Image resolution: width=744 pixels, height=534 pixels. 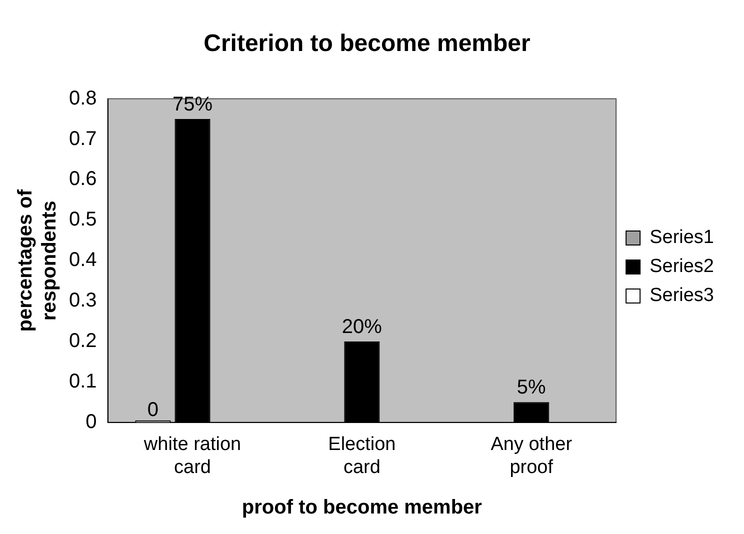 I want to click on y-tick-label: 0.1, so click(x=82, y=381).